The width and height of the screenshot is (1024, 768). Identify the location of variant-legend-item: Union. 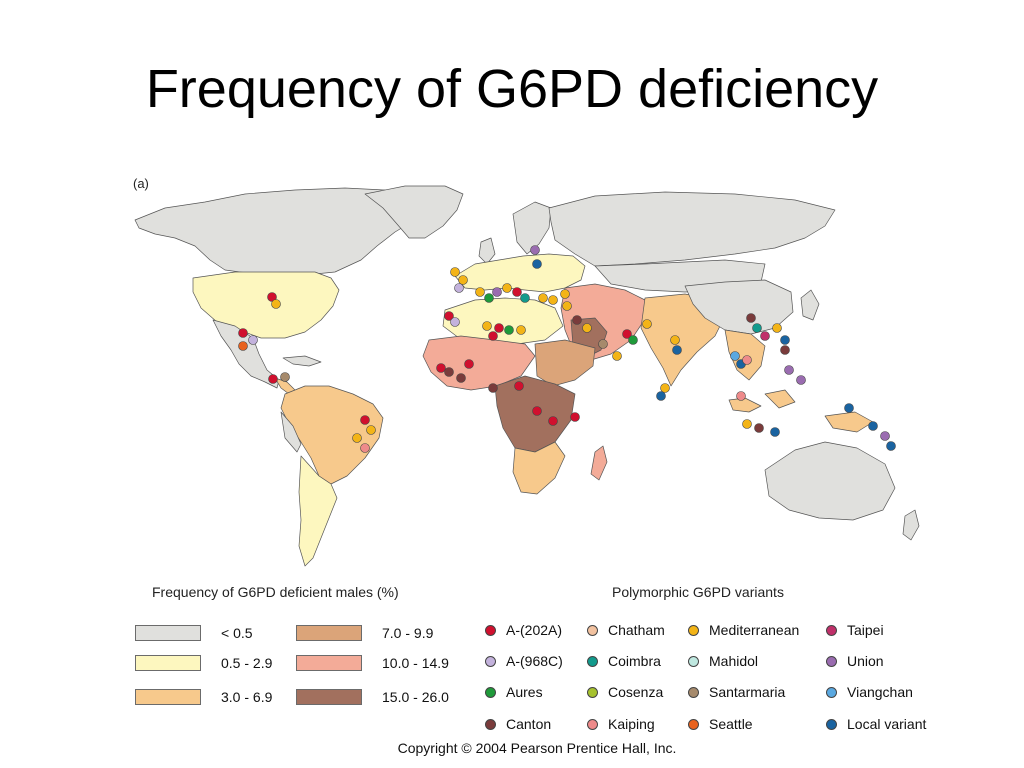
(855, 661).